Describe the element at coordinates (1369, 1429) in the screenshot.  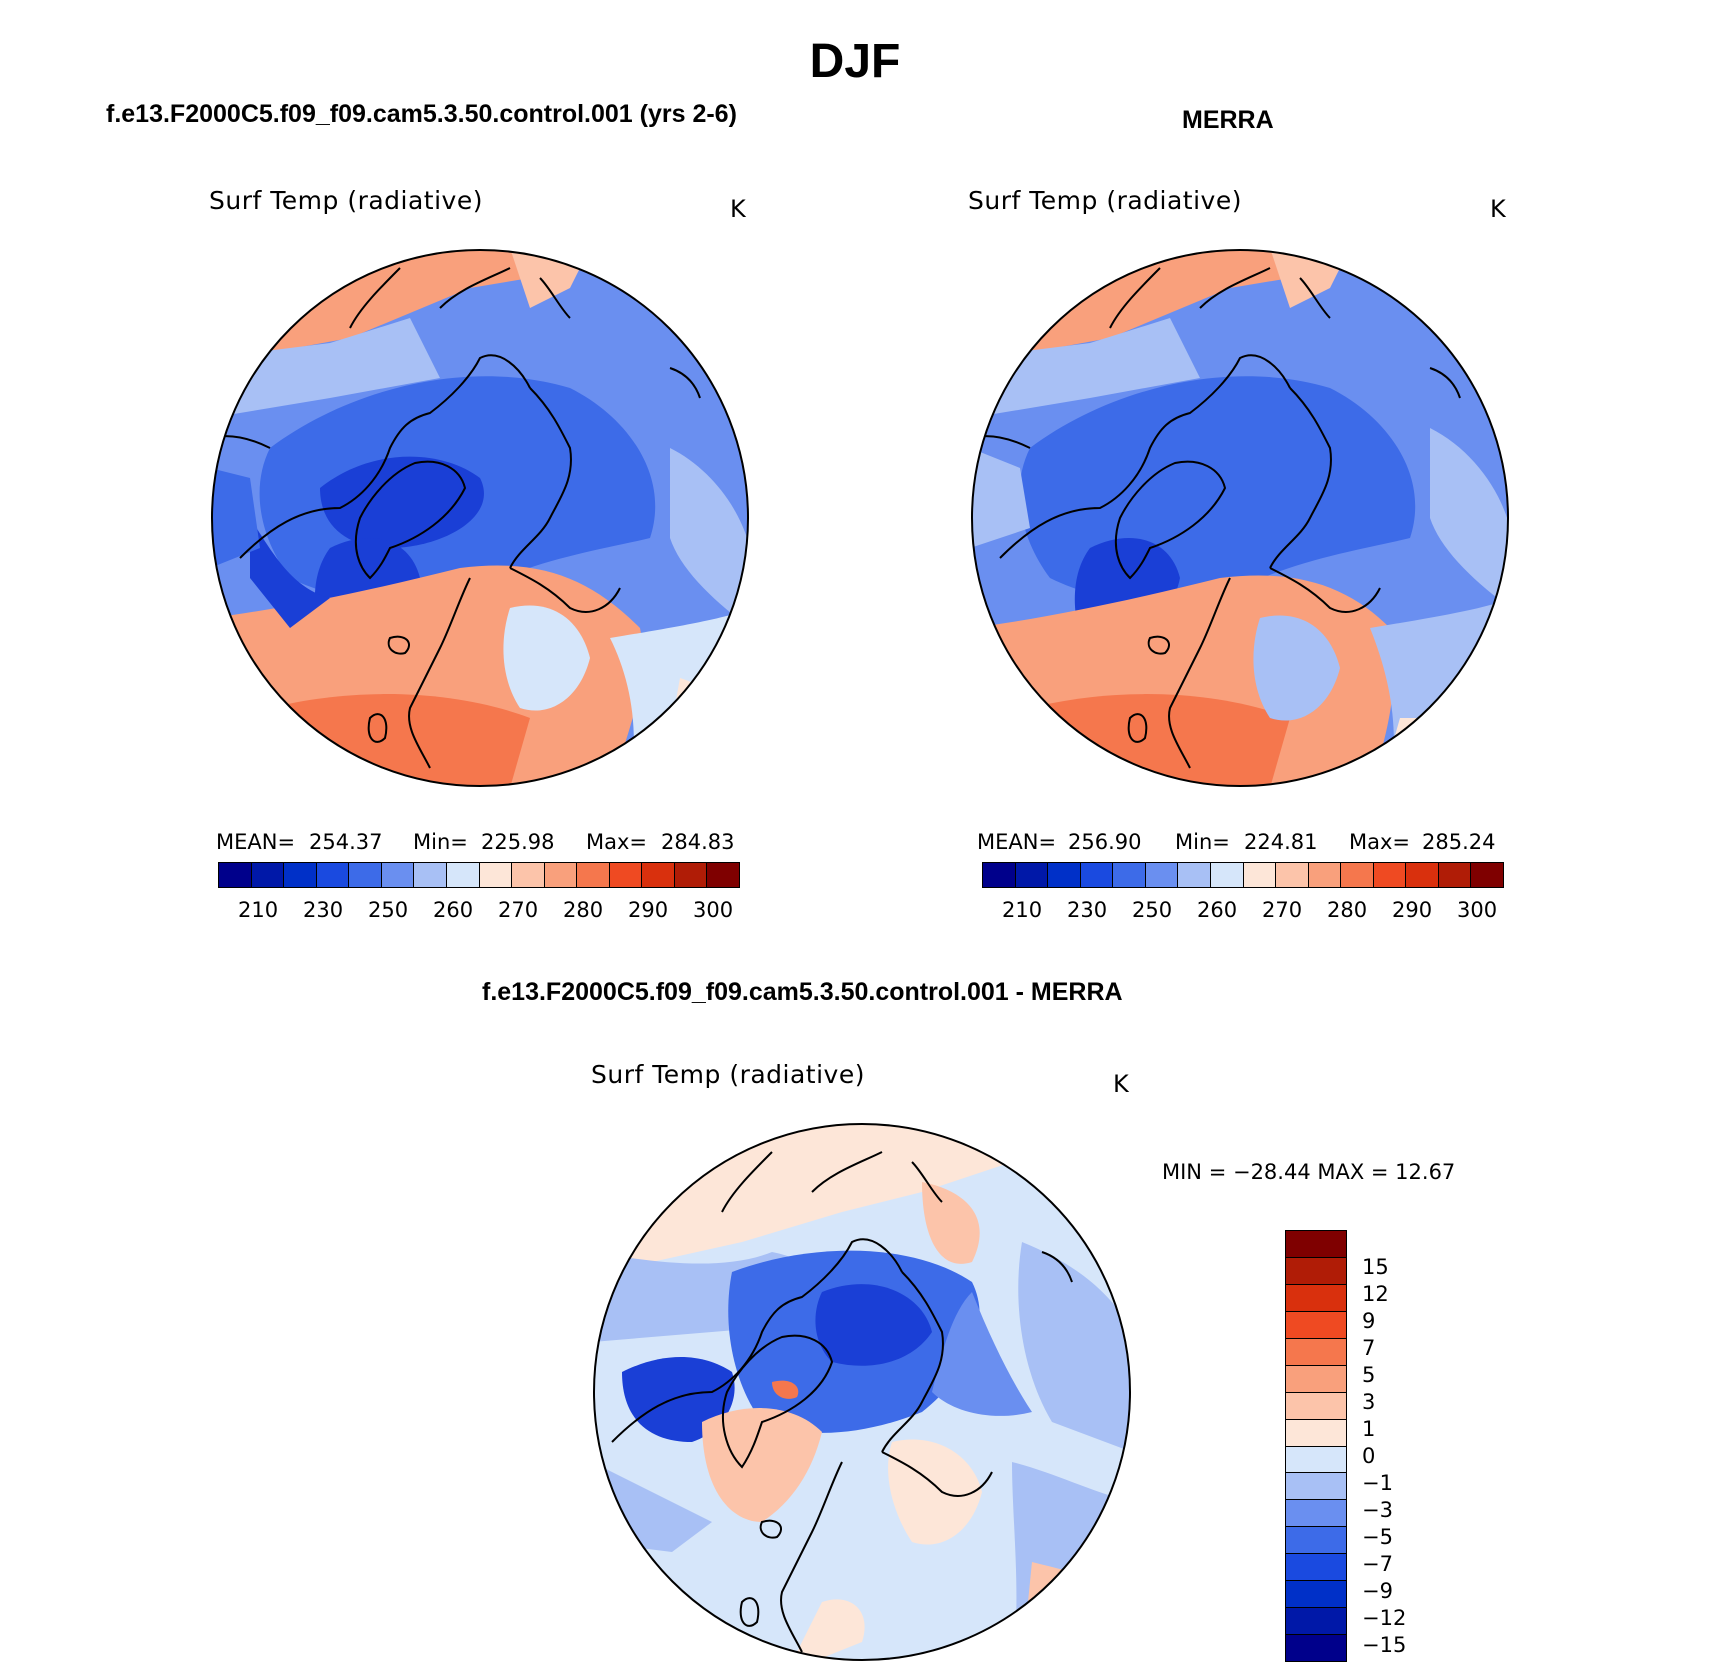
I see `colorbar-tick-label: 1` at that location.